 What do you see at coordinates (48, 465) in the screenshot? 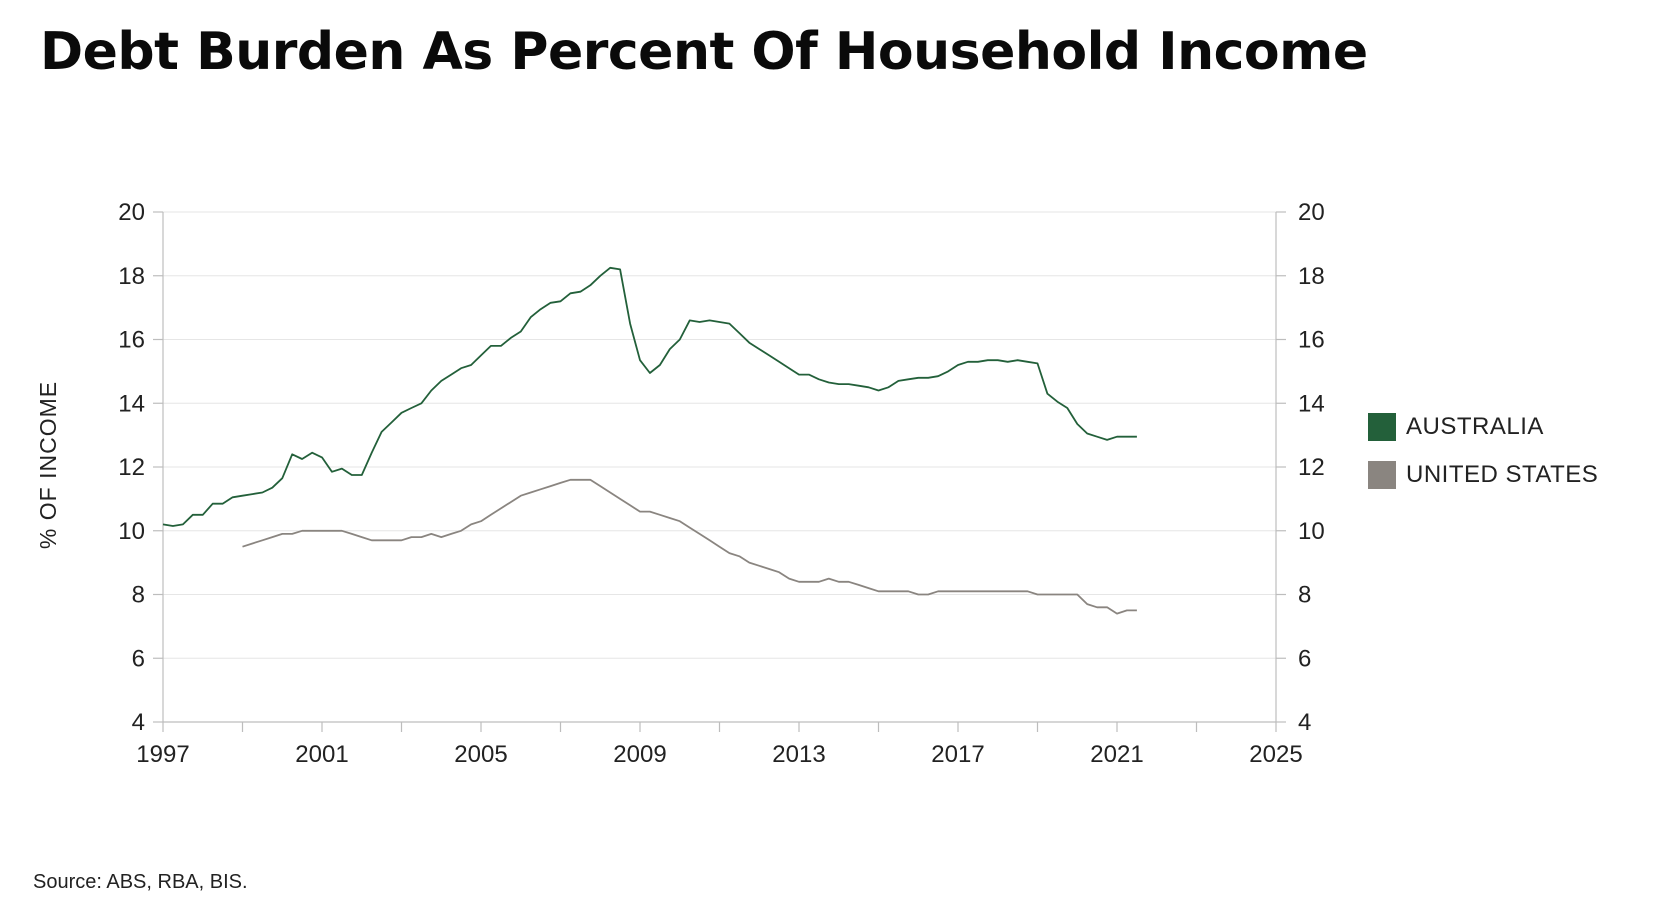
I see `y-axis-label: % OF INCOME` at bounding box center [48, 465].